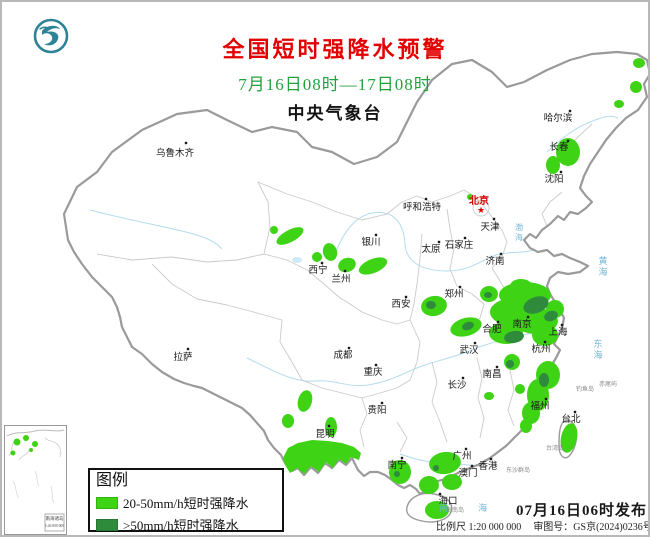 This screenshot has width=650, height=537. Describe the element at coordinates (373, 372) in the screenshot. I see `city-label: 重庆` at that location.